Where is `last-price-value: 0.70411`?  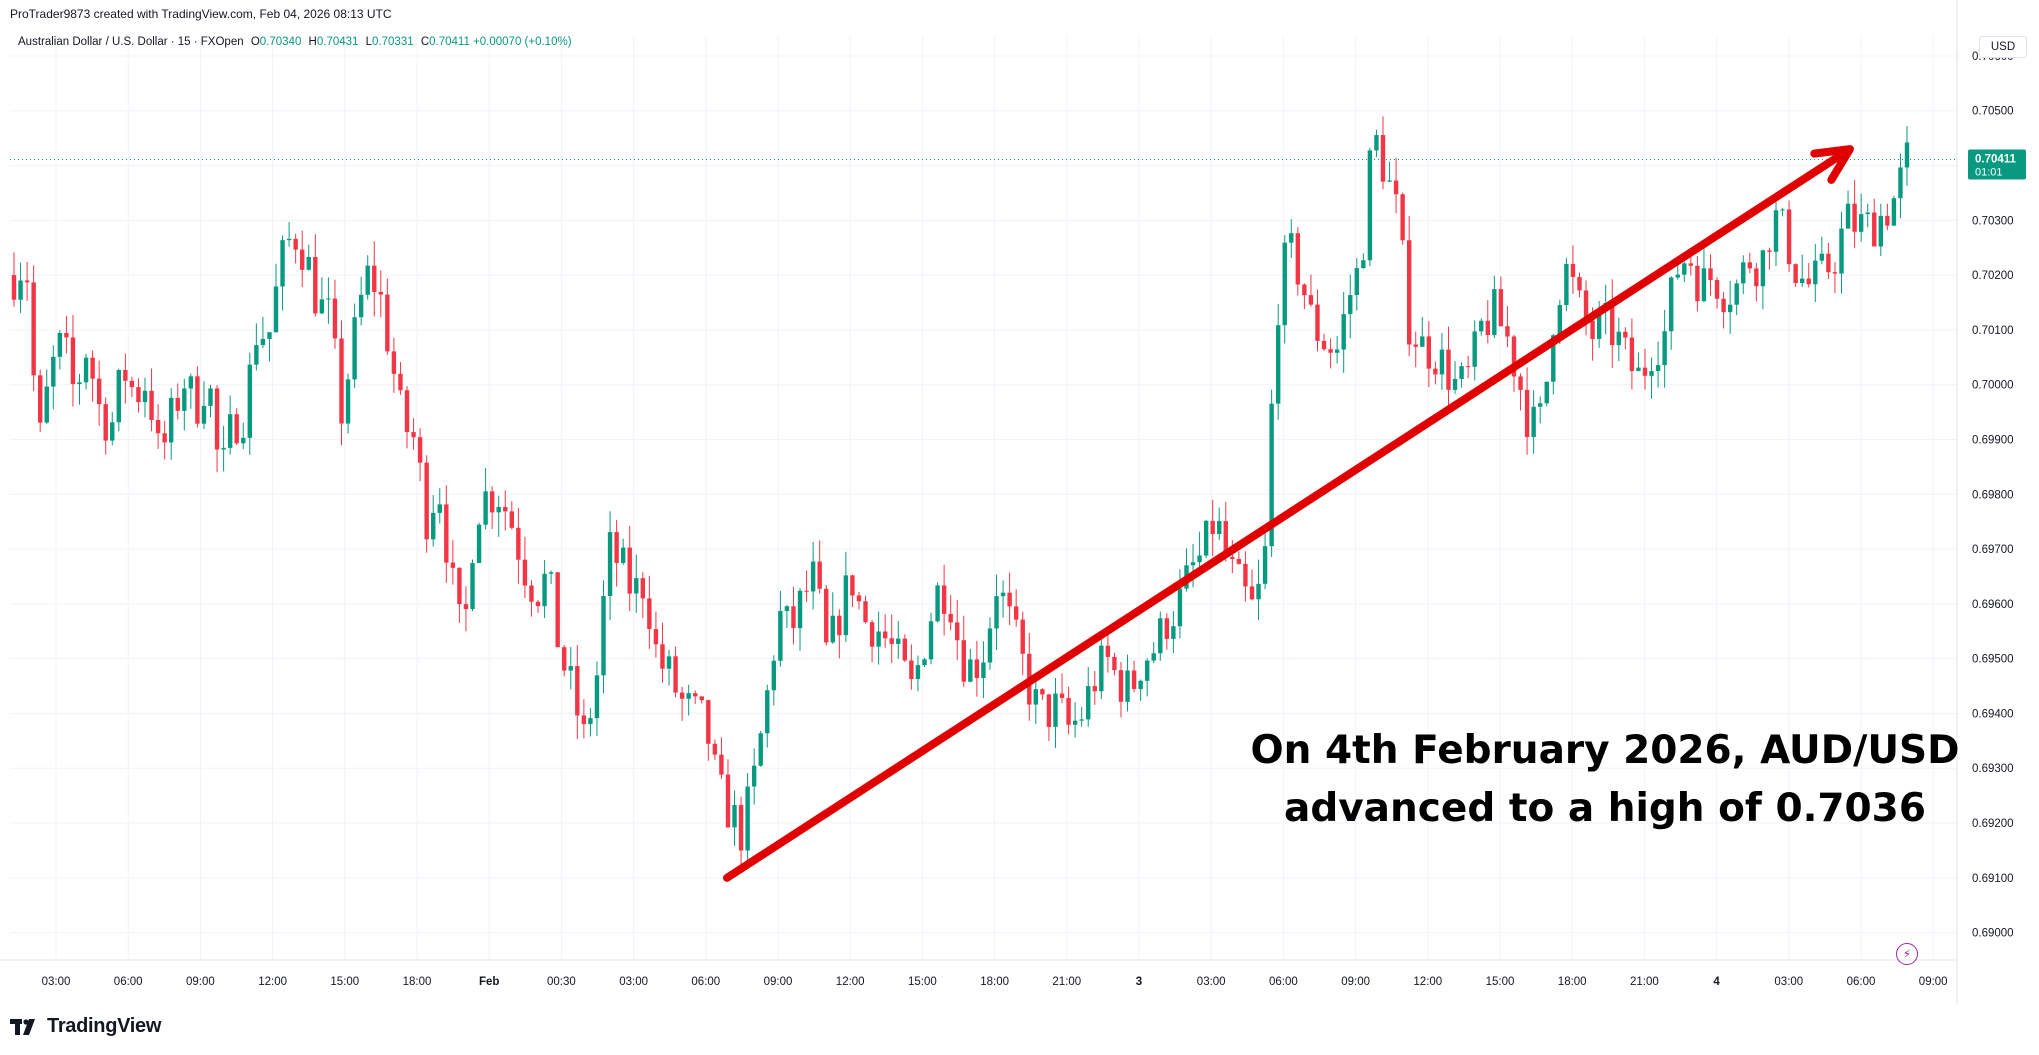
last-price-value: 0.70411 is located at coordinates (1996, 160).